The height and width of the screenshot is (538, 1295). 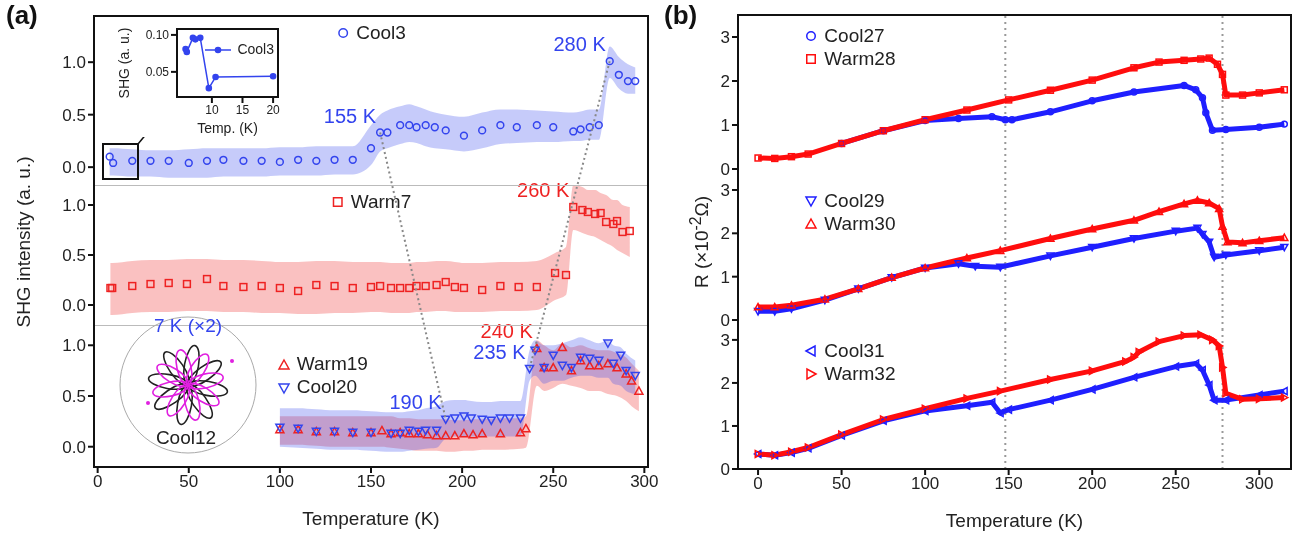 I want to click on x-tick-label: 15, so click(x=242, y=109).